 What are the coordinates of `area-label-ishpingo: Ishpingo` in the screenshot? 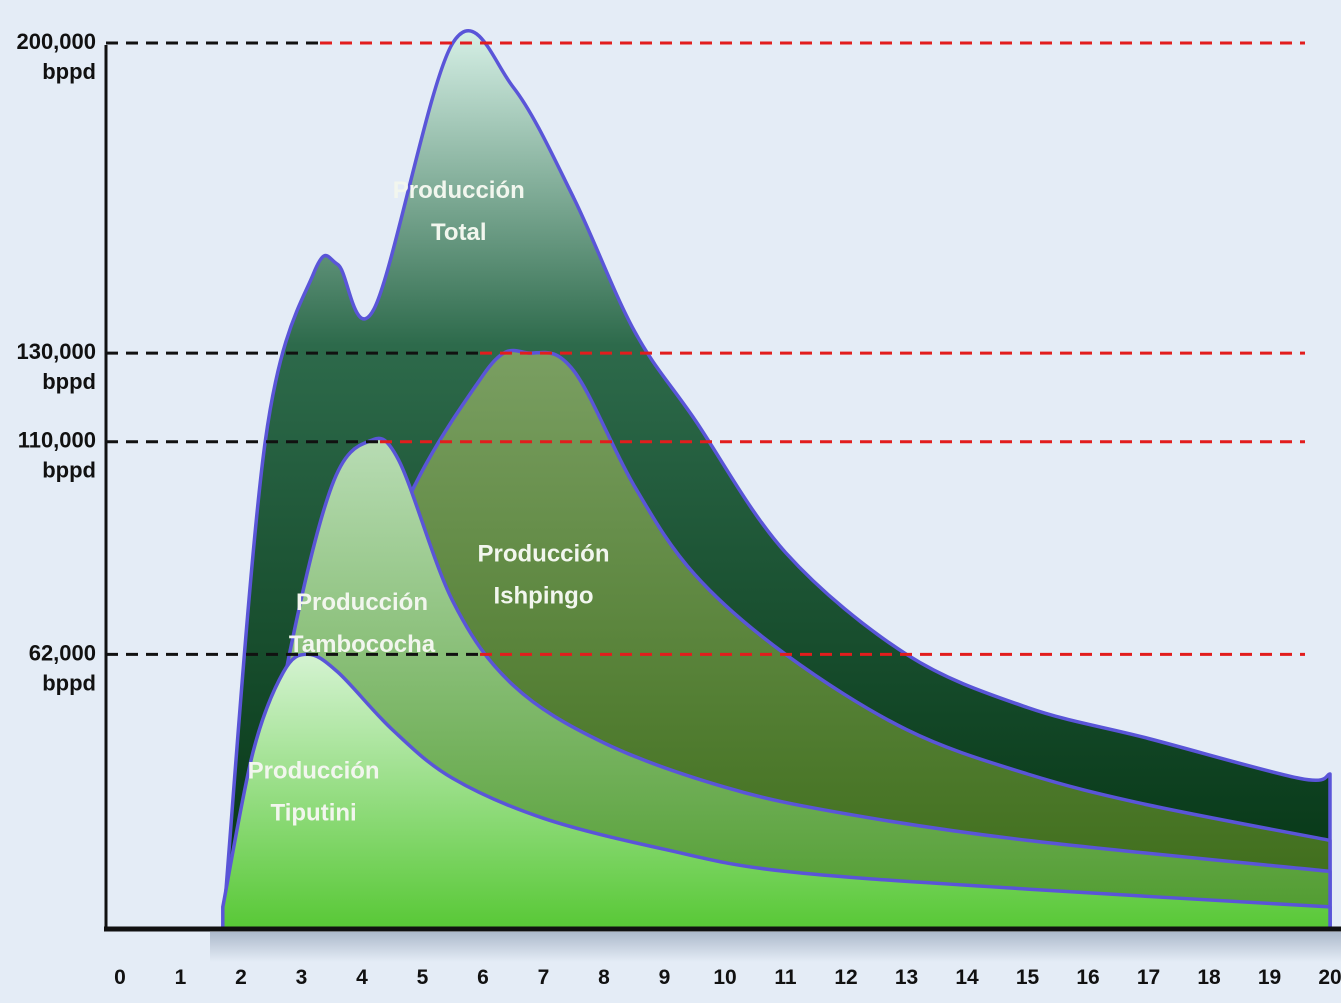 It's located at (544, 595).